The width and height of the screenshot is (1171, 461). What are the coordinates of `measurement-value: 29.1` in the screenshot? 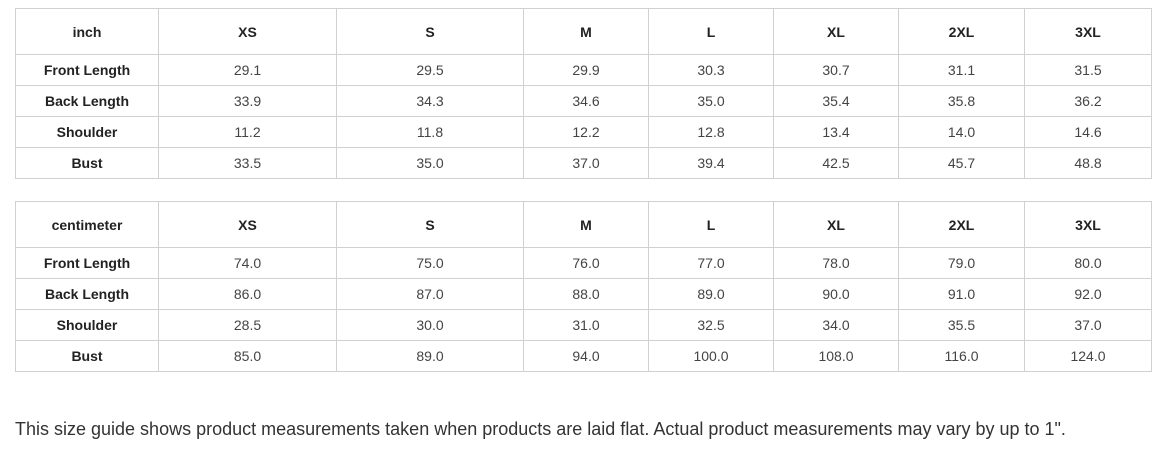 It's located at (247, 70).